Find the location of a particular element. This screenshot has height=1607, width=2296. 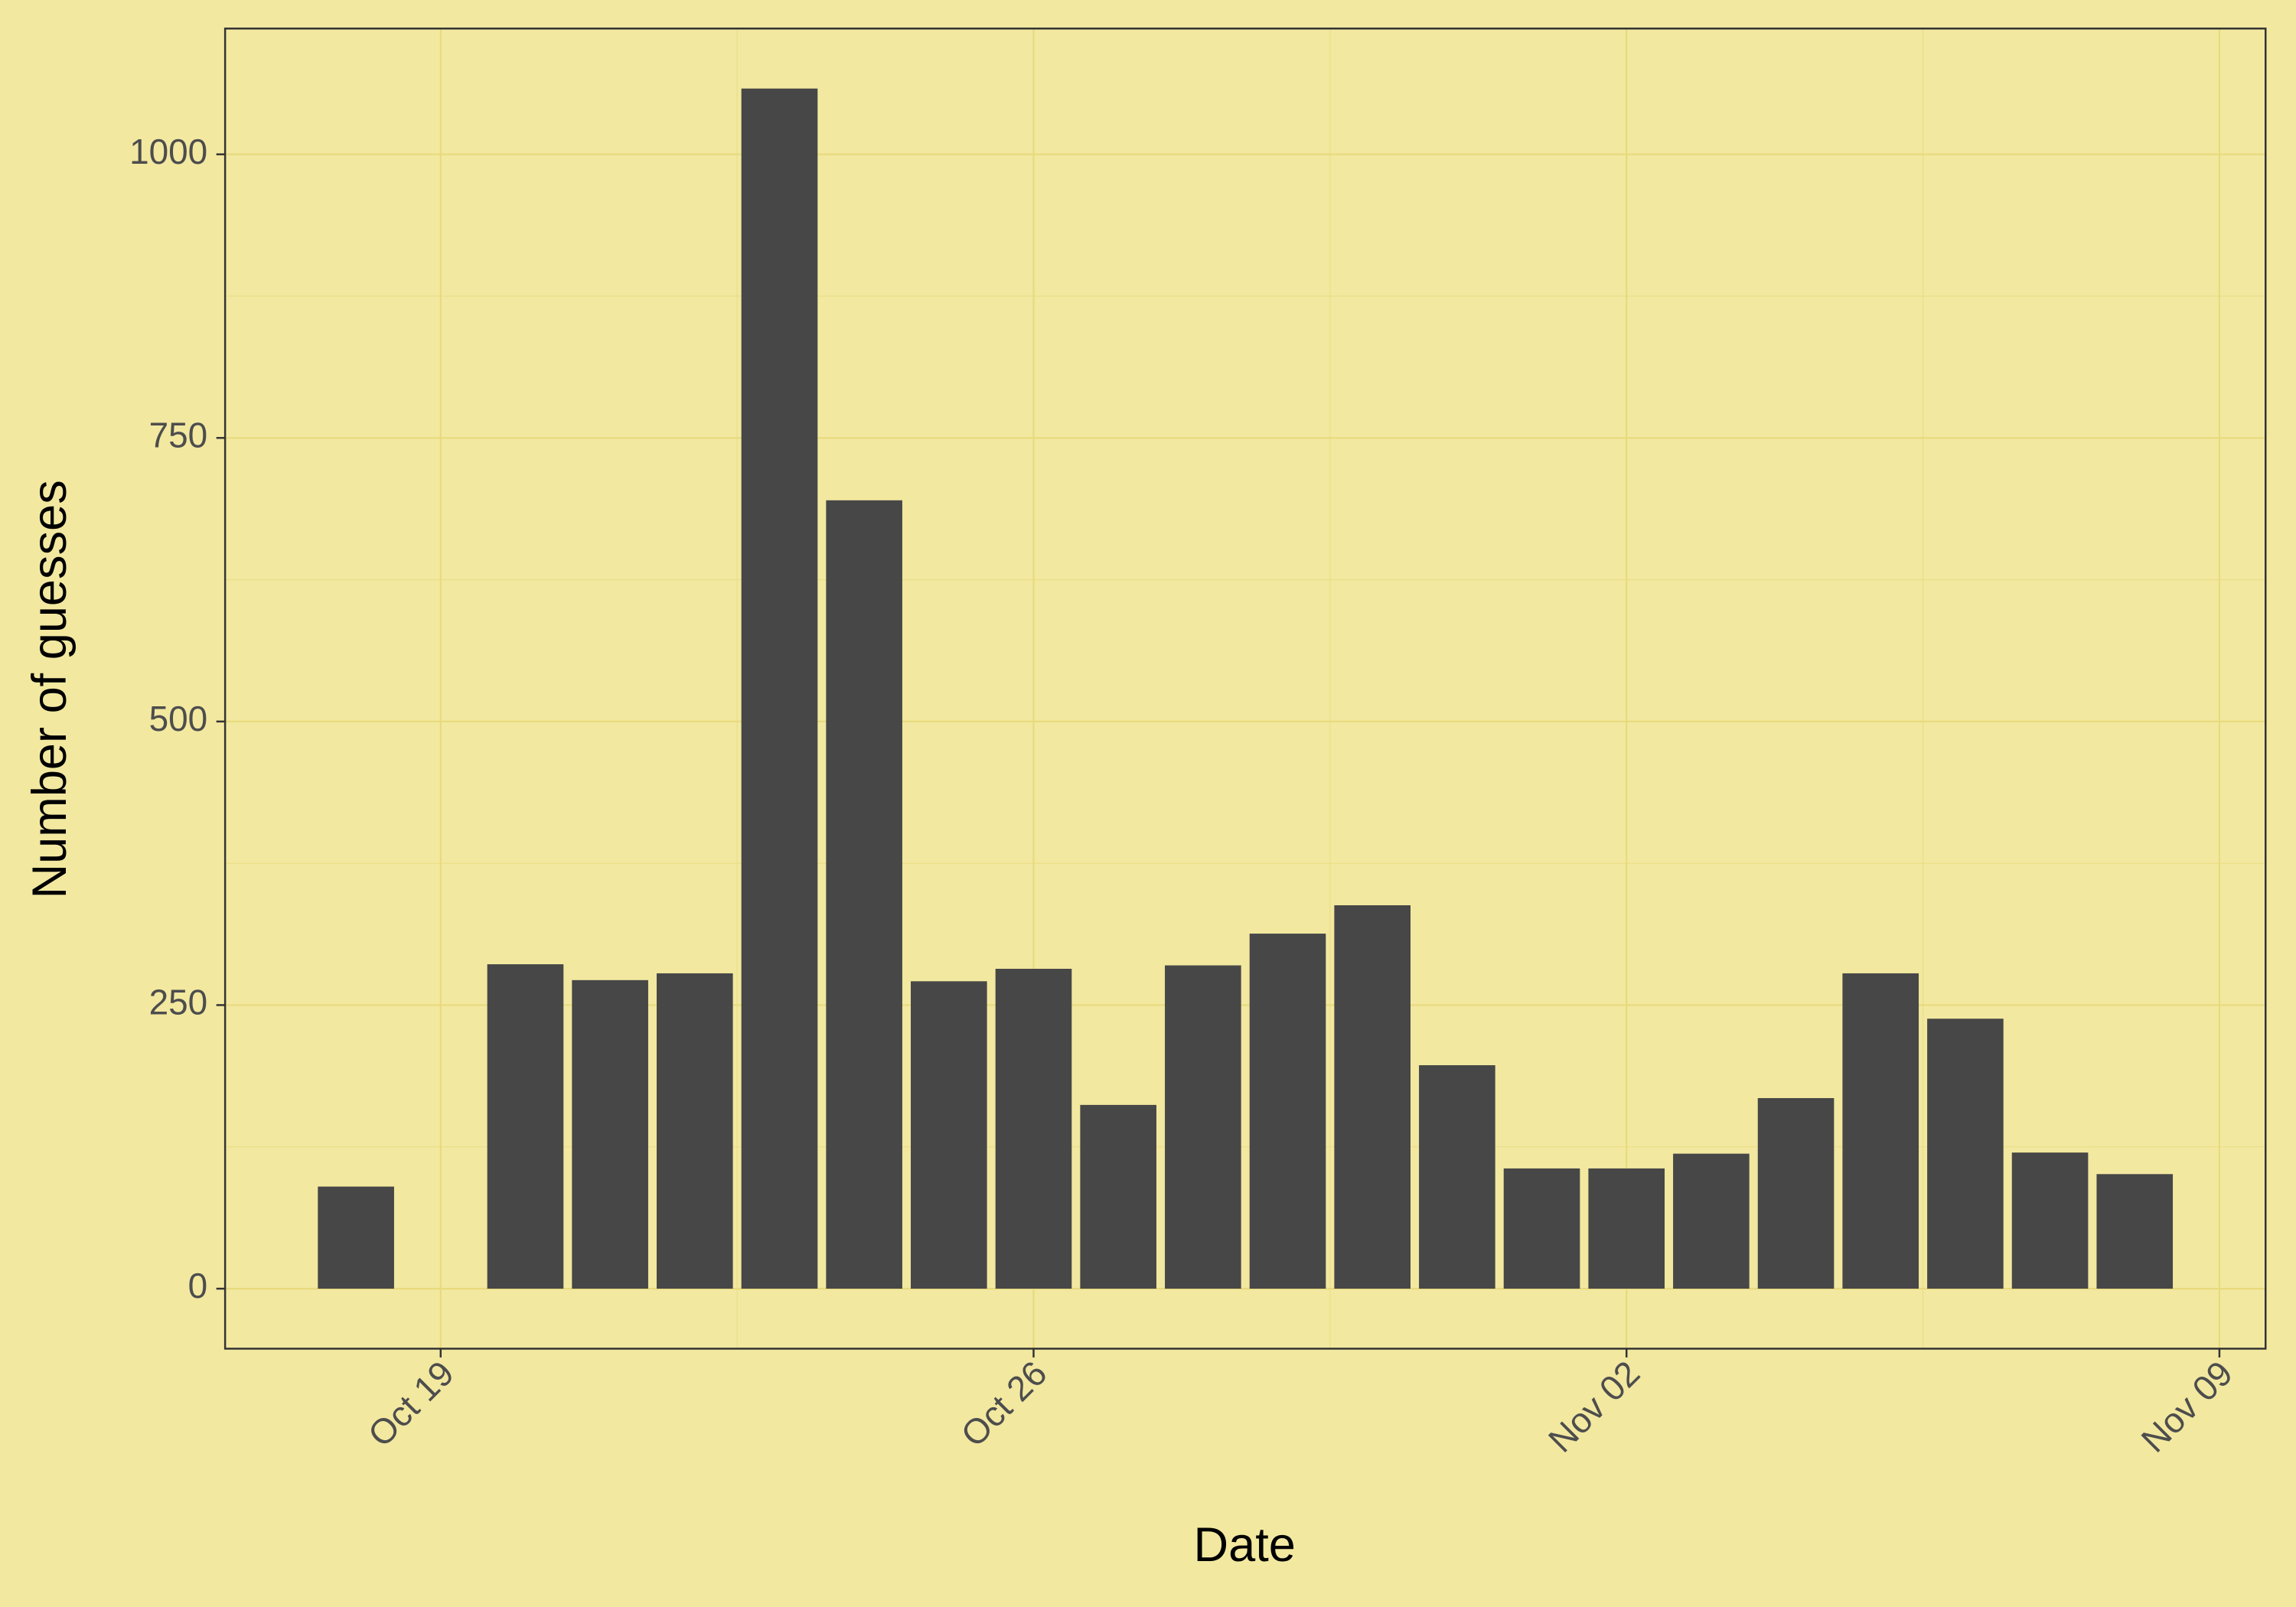

y-tick-label: 750 is located at coordinates (178, 435).